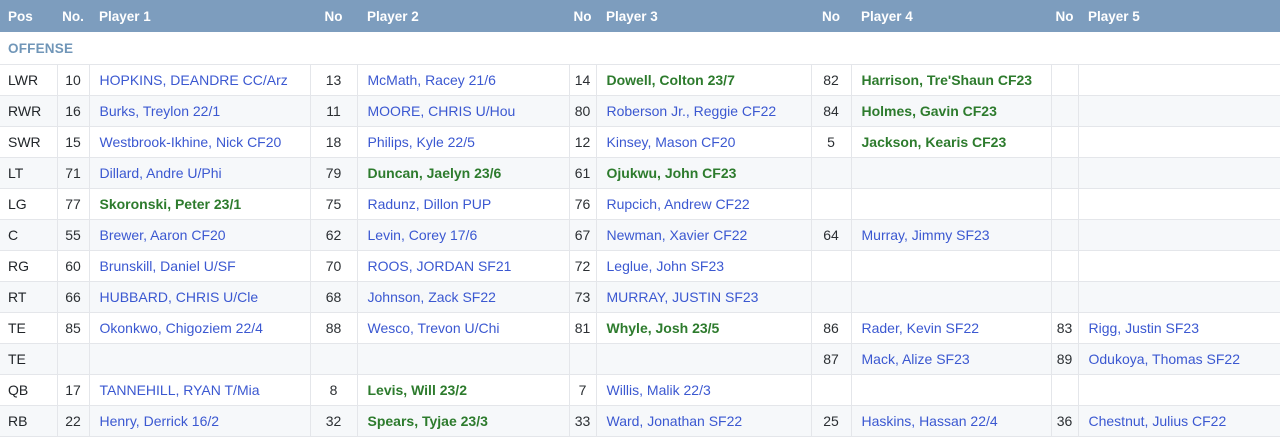 The image size is (1280, 437). What do you see at coordinates (831, 16) in the screenshot?
I see `column-header-no-4: No` at bounding box center [831, 16].